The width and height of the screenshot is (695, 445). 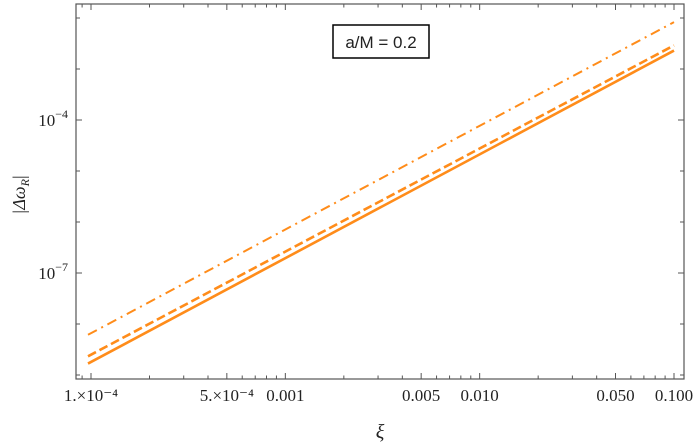 What do you see at coordinates (674, 395) in the screenshot?
I see `x-tick-label: 0.100` at bounding box center [674, 395].